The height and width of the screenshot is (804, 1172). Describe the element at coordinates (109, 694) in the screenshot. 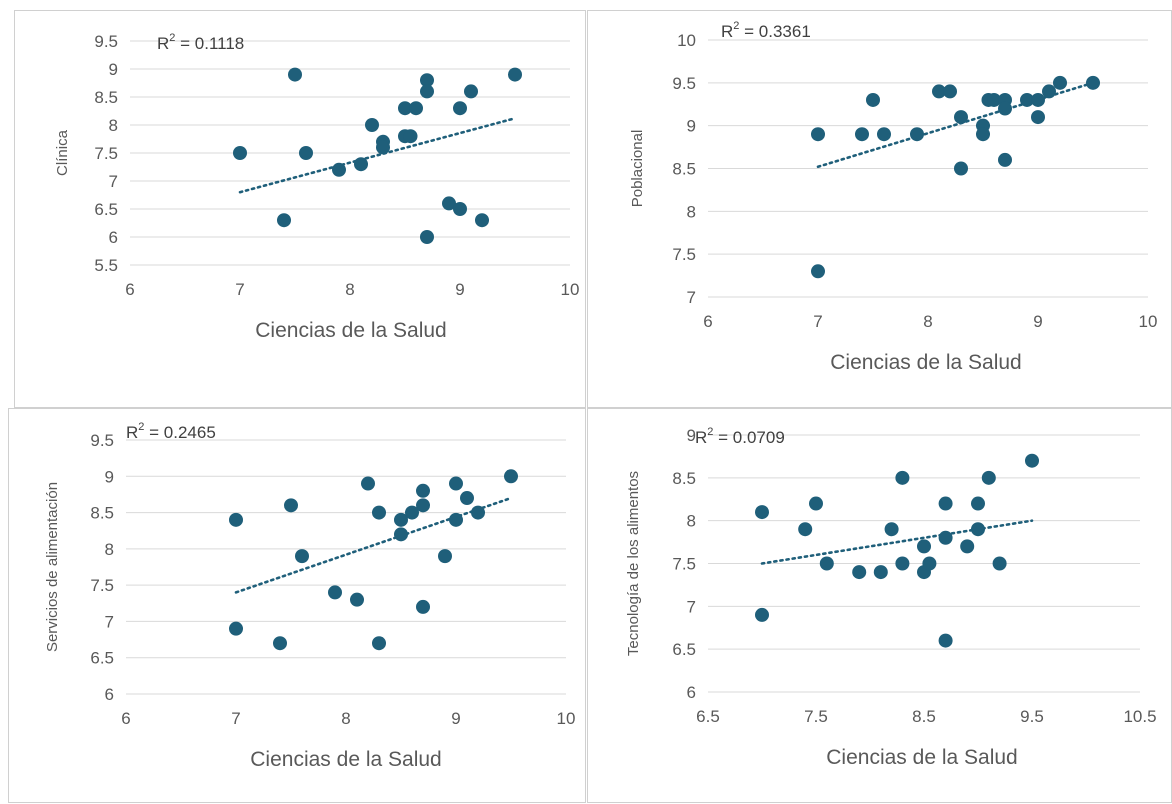

I see `y-tick-servicios-0: 6` at that location.